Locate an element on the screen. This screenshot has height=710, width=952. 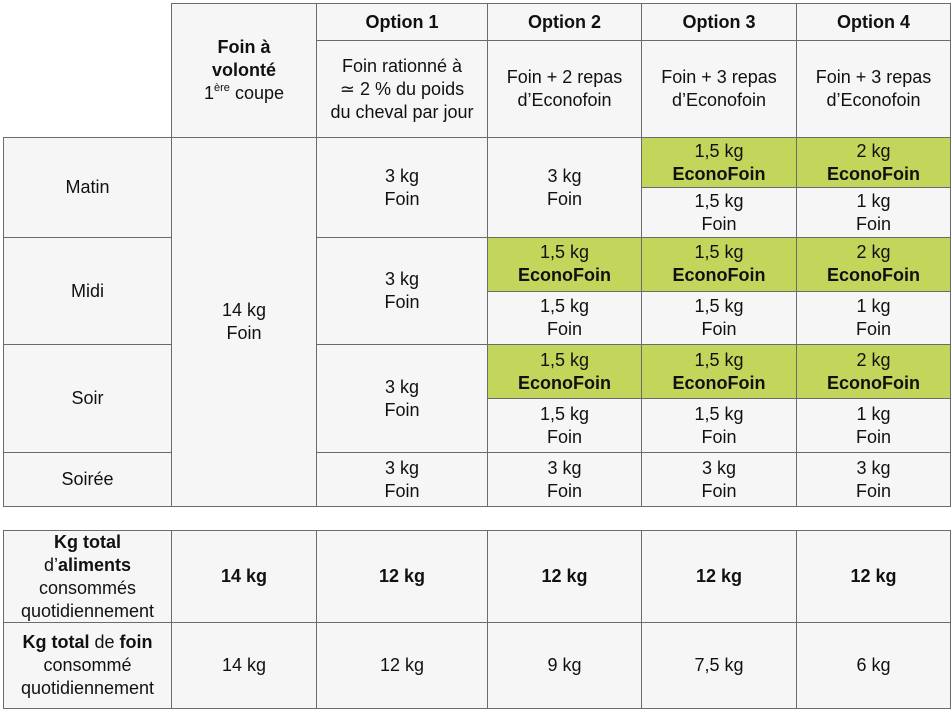
description-line: Foin + 2 repas is located at coordinates (564, 77).